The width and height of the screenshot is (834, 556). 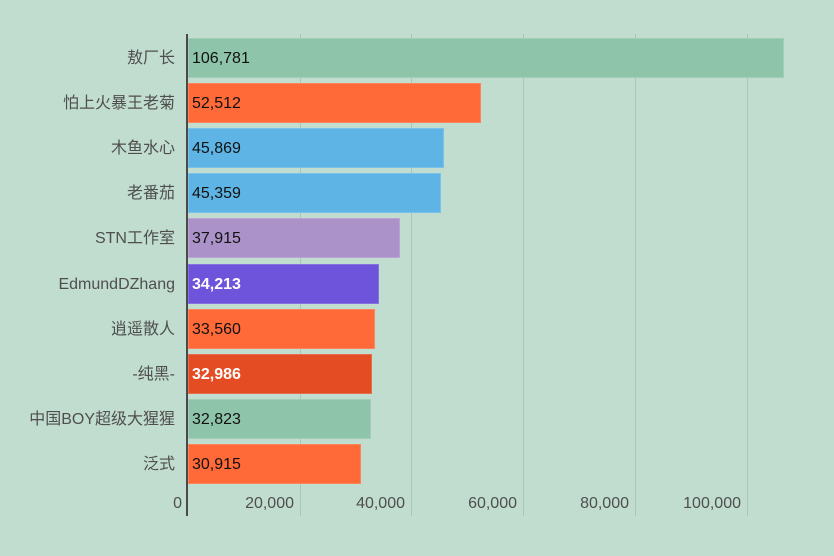 What do you see at coordinates (187, 275) in the screenshot?
I see `y-axis-line` at bounding box center [187, 275].